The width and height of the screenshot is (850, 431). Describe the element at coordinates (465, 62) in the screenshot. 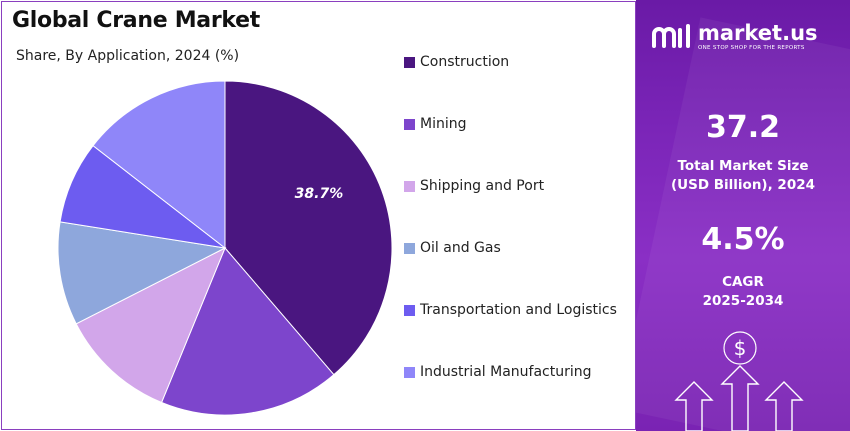

I see `legend-label: Construction` at that location.